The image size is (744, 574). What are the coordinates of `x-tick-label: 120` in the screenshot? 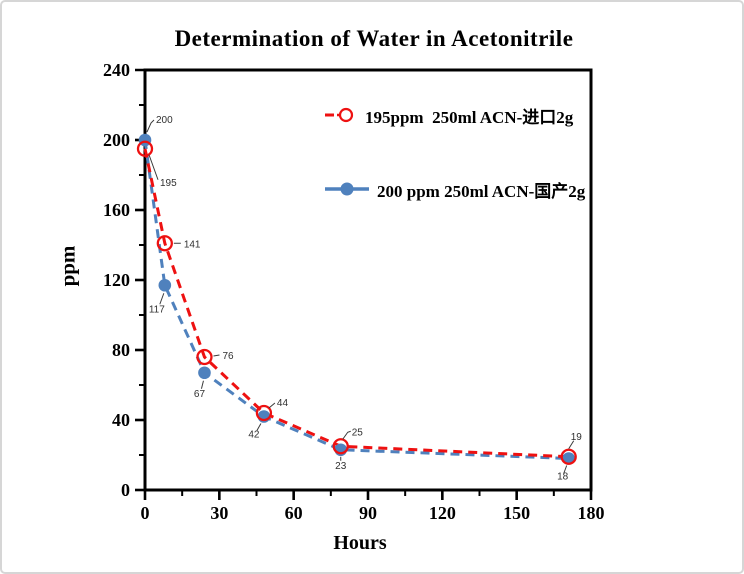 It's located at (442, 513).